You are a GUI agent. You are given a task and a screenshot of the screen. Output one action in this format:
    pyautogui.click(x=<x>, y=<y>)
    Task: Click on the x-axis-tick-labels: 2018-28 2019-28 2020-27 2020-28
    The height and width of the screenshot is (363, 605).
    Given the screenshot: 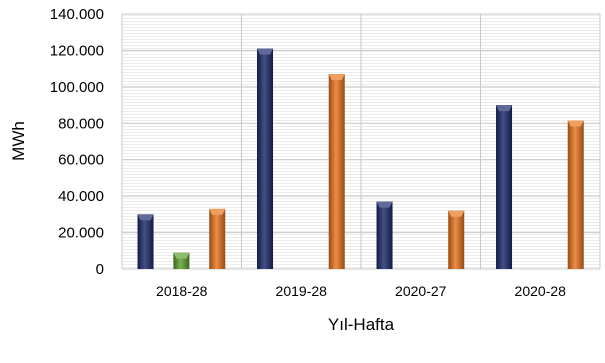 What is the action you would take?
    pyautogui.click(x=361, y=291)
    